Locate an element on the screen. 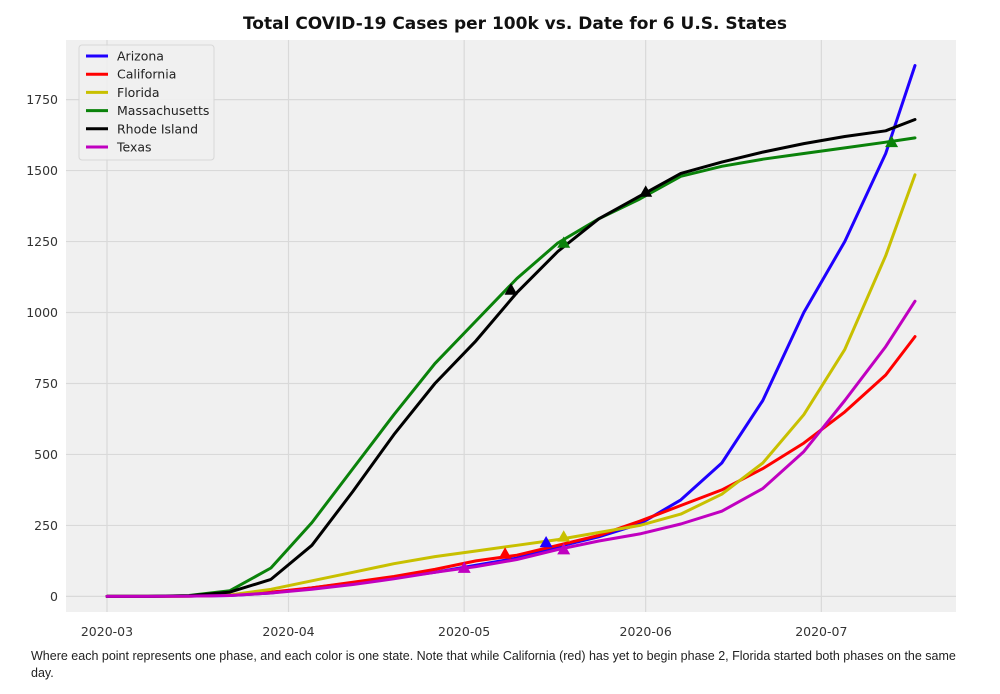 The image size is (1000, 694). y-tick-label: 750 is located at coordinates (46, 383).